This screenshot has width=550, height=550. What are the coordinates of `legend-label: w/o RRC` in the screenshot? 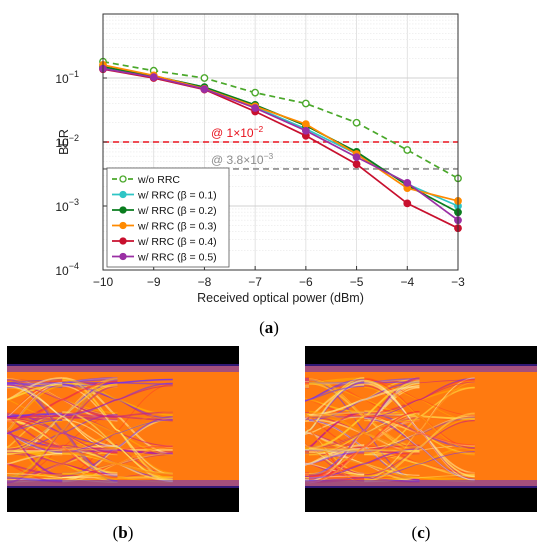 It's located at (158, 180).